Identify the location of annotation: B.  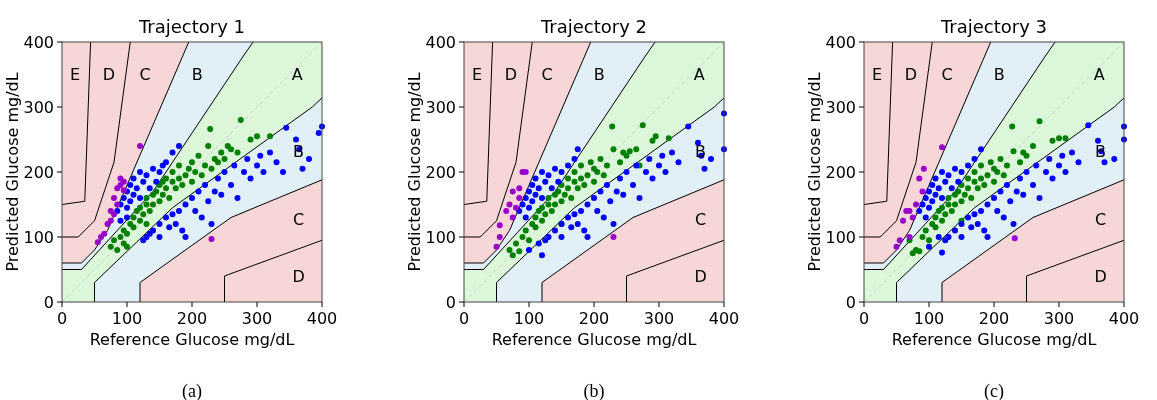
(197, 75).